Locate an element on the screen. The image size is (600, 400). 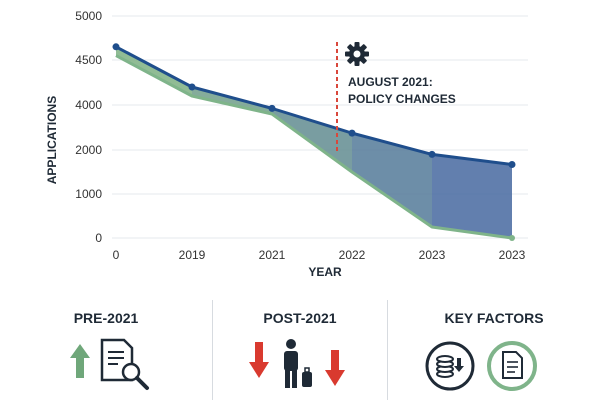
y-axis-title: APPLICATIONS is located at coordinates (52, 140).